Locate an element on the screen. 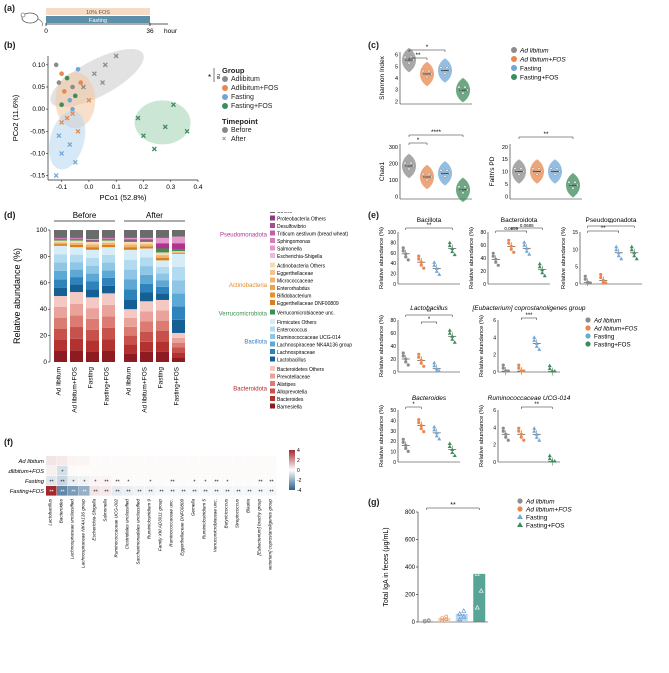 This screenshot has height=673, width=669. iga-bar is located at coordinates (426, 621).